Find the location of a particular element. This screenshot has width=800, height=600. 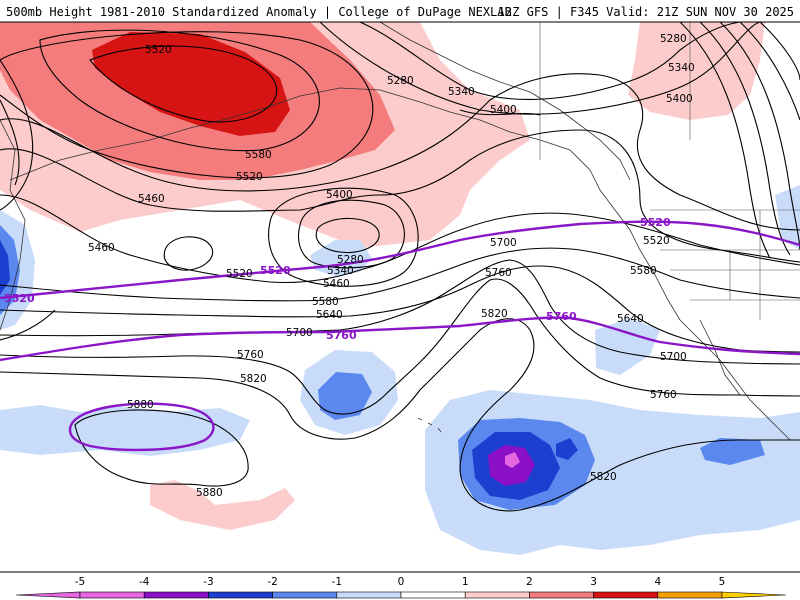

anomaly-neg-e3 is located at coordinates (787, 217).